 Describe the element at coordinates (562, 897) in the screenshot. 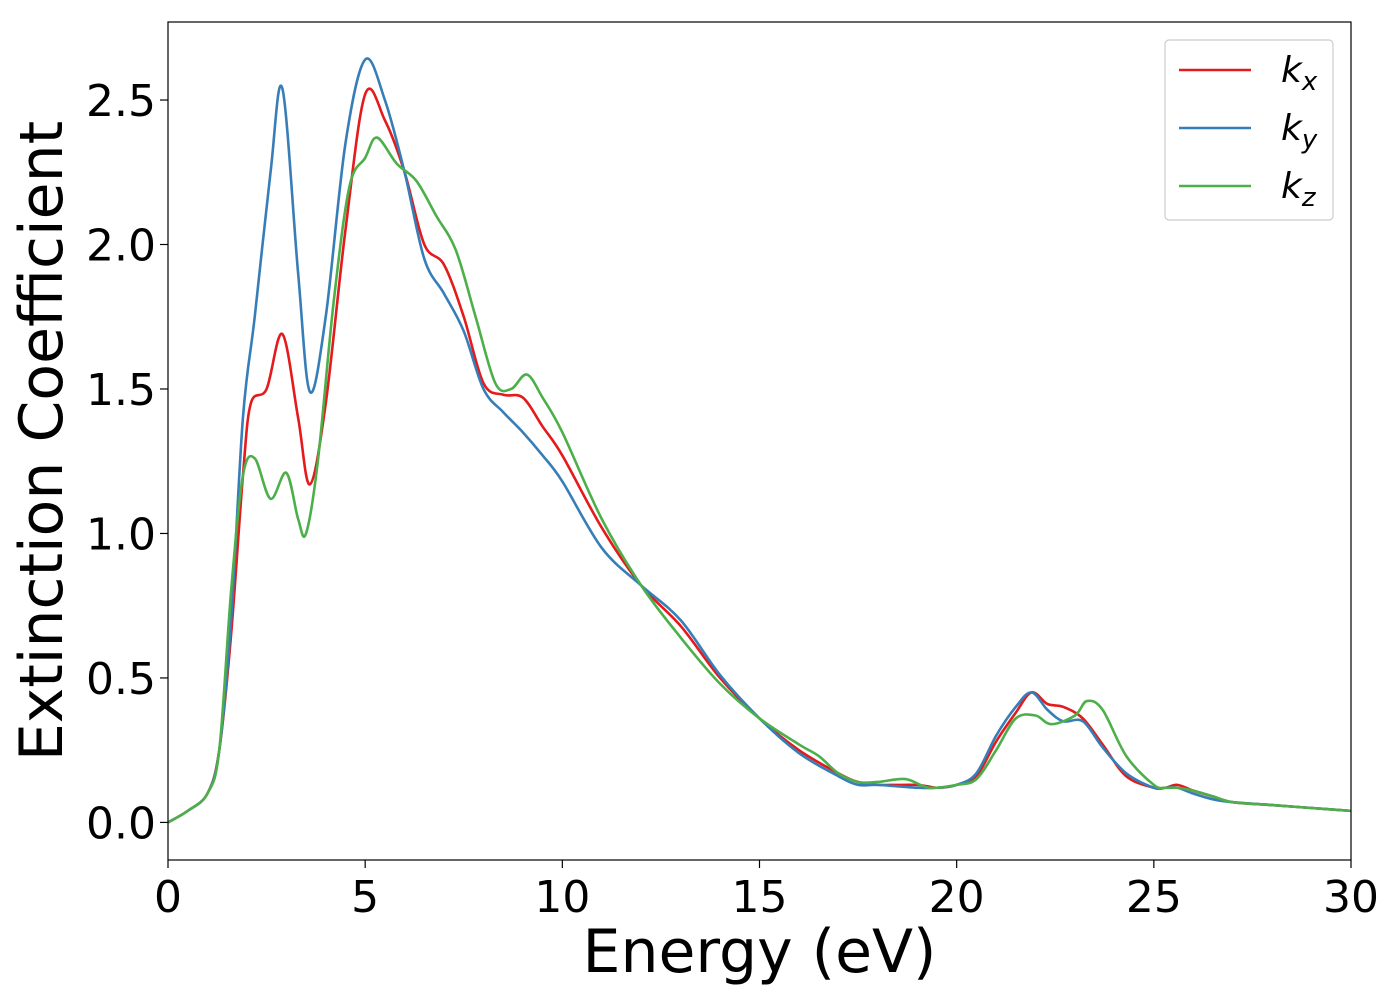

I see `x-tick-label: 10` at that location.